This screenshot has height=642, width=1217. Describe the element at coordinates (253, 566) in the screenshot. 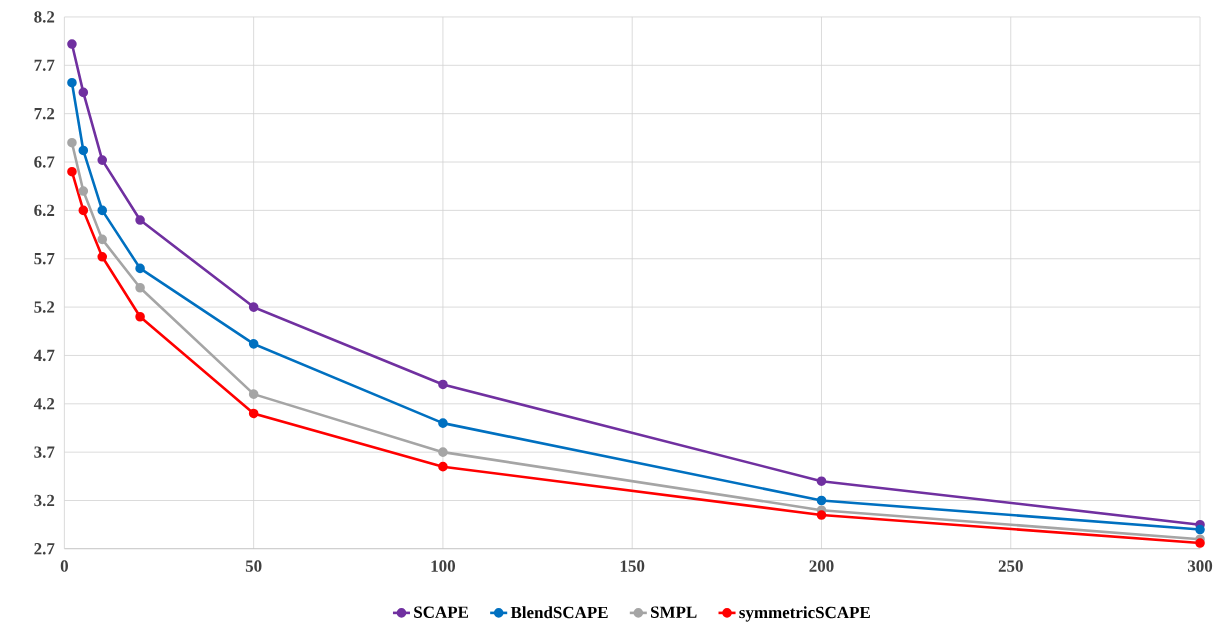

I see `x-tick-label: 50` at that location.